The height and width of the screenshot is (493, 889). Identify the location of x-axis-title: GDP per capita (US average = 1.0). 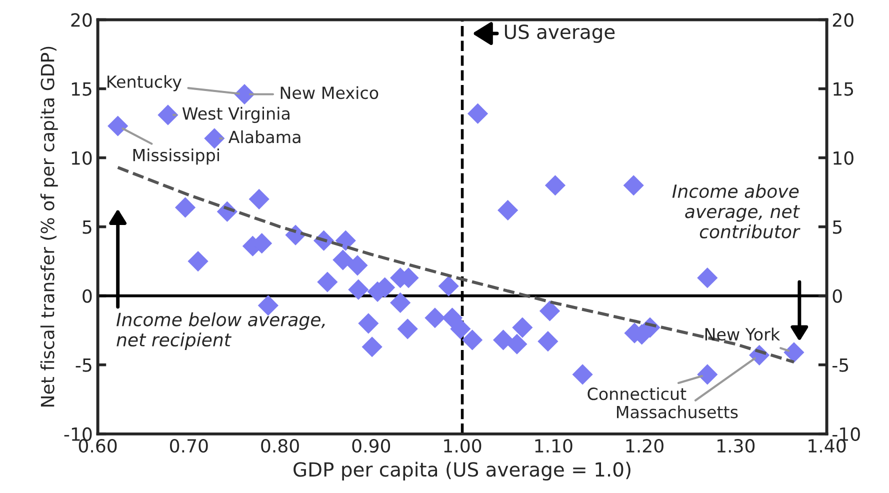
(462, 471).